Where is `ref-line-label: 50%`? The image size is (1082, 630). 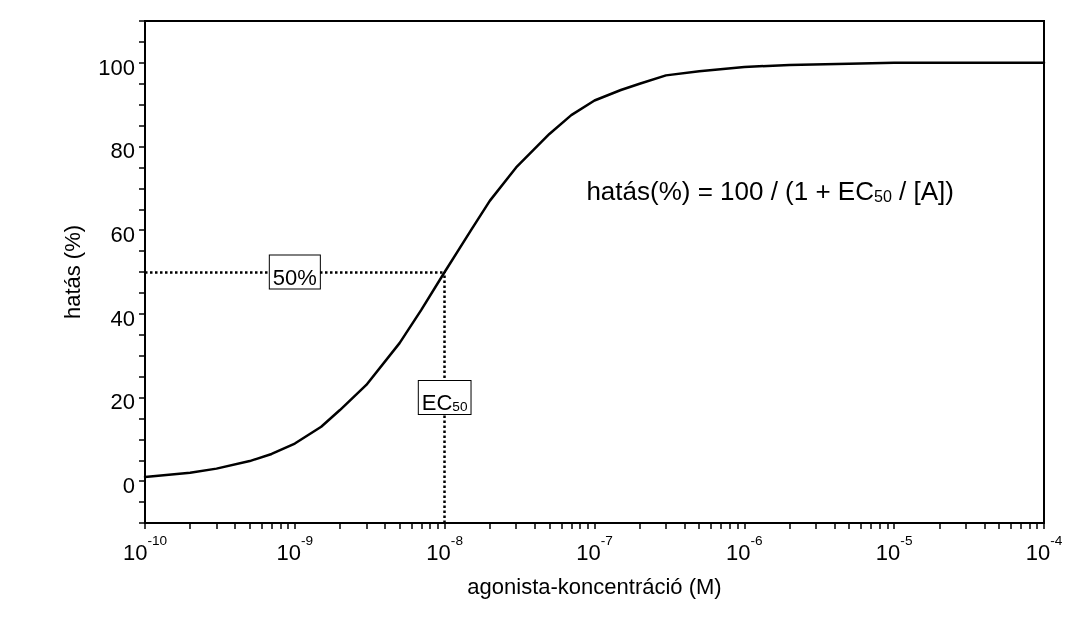
ref-line-label: 50% is located at coordinates (294, 277).